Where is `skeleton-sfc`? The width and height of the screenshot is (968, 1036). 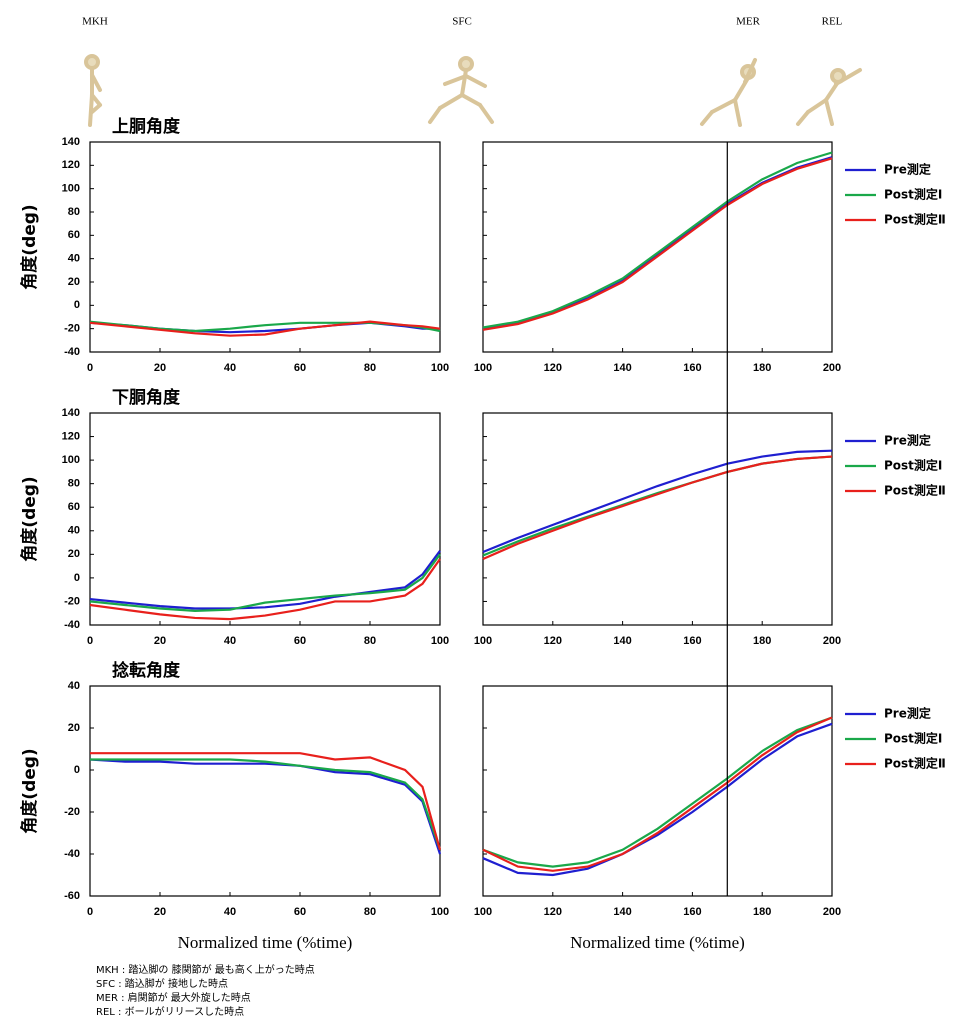
skeleton-sfc is located at coordinates (461, 90).